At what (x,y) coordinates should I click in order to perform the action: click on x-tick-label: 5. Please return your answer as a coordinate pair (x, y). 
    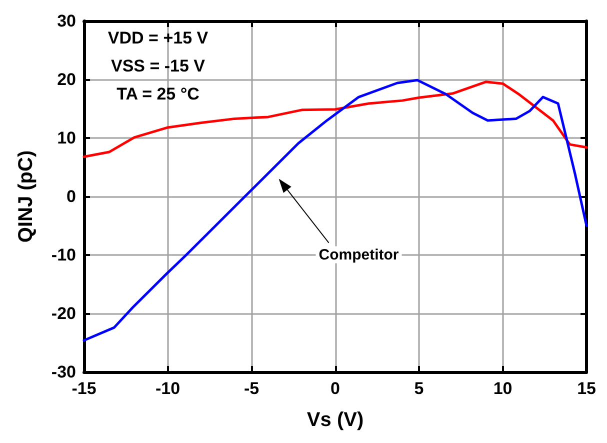
    Looking at the image, I should click on (419, 388).